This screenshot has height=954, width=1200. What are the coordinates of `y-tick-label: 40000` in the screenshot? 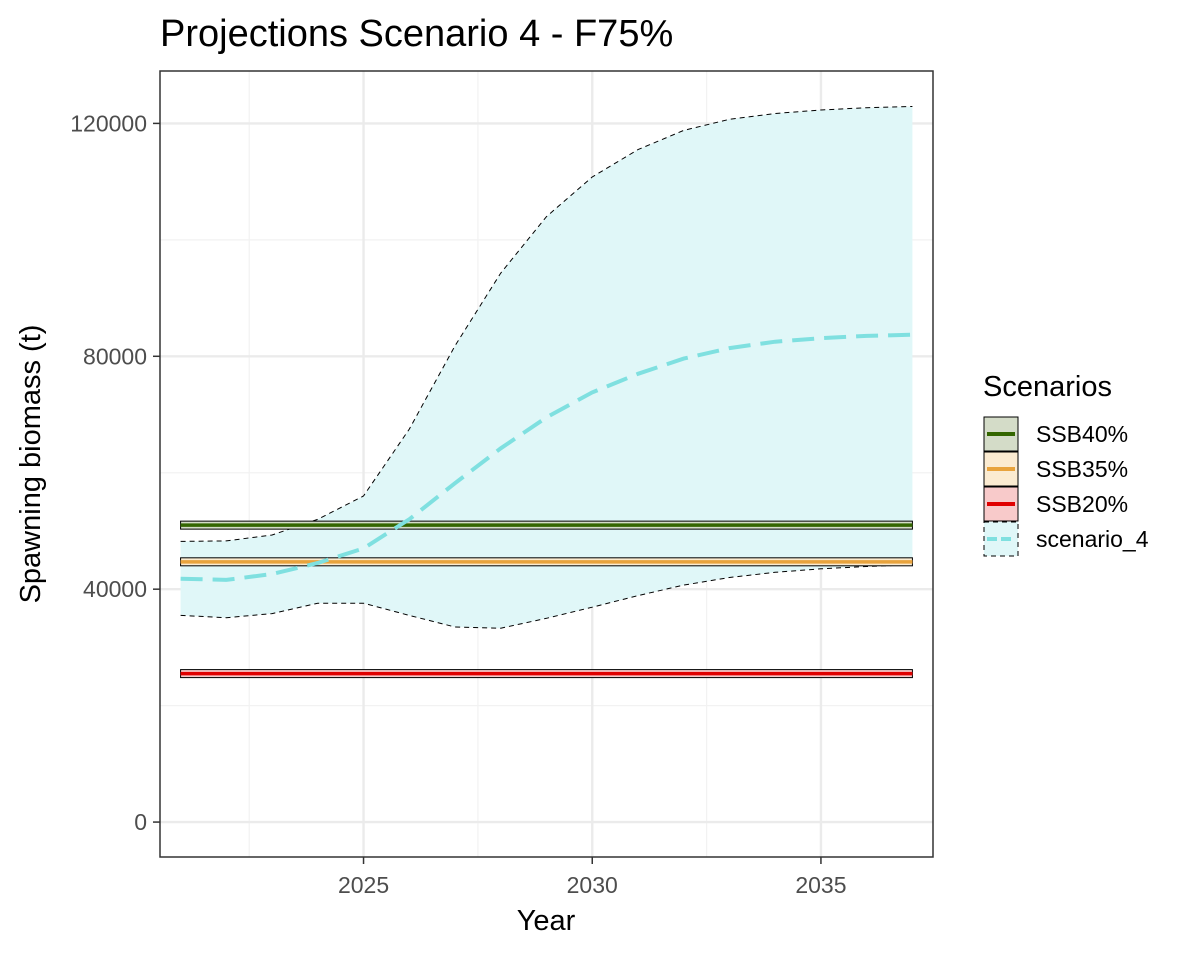 It's located at (115, 589).